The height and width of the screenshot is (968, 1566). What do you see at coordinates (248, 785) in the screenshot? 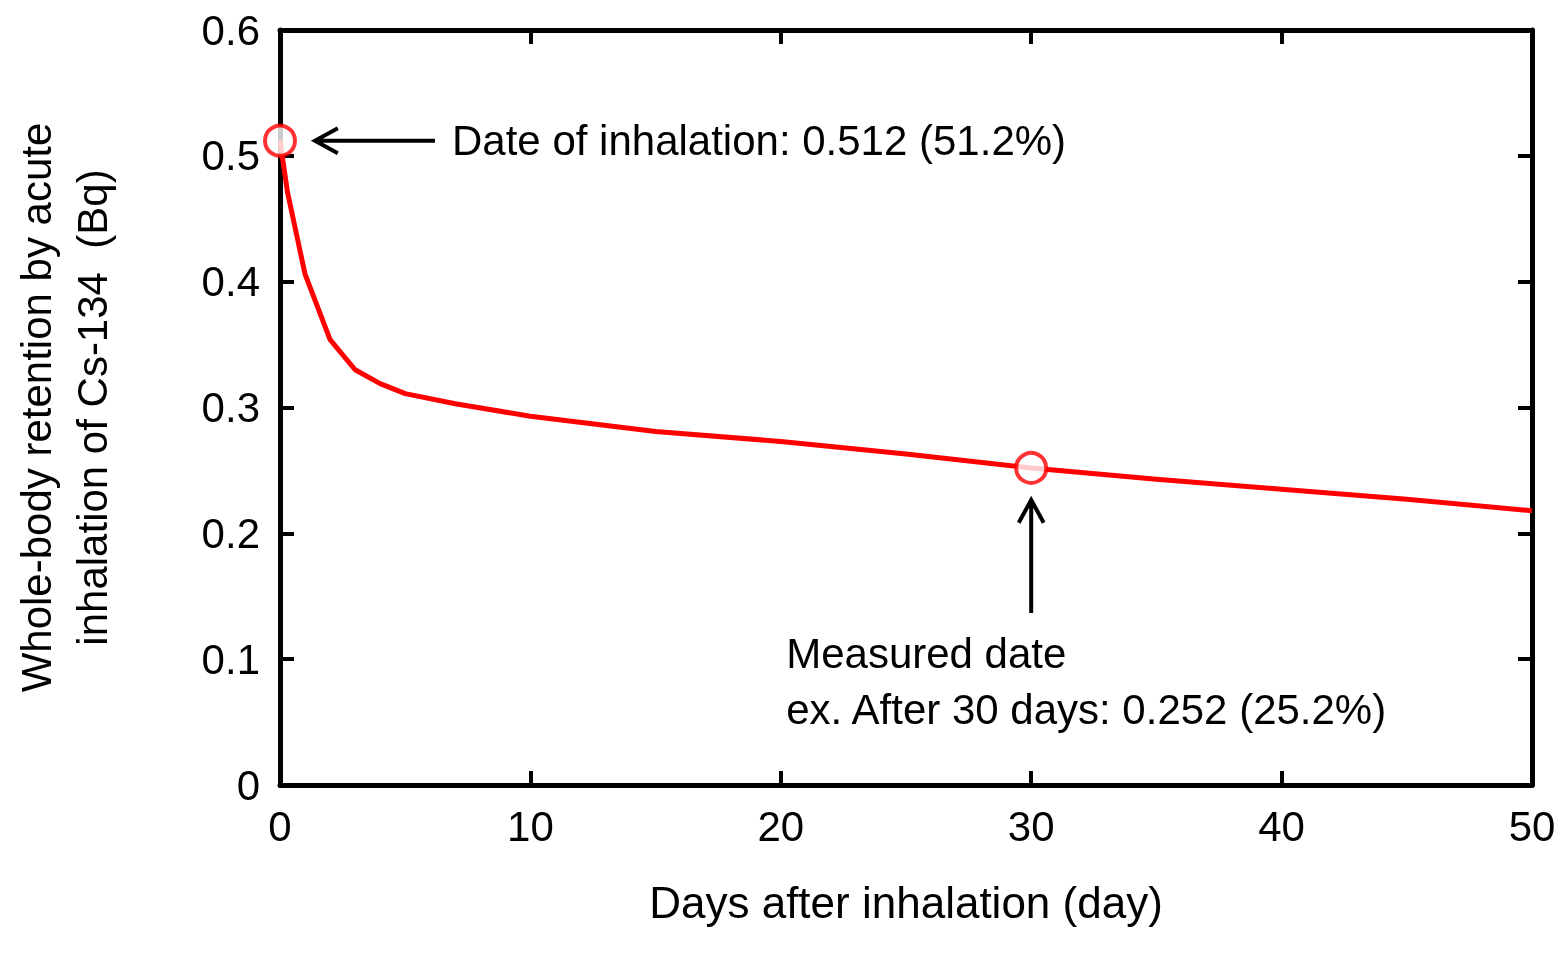
I see `y-tick-label: 0` at bounding box center [248, 785].